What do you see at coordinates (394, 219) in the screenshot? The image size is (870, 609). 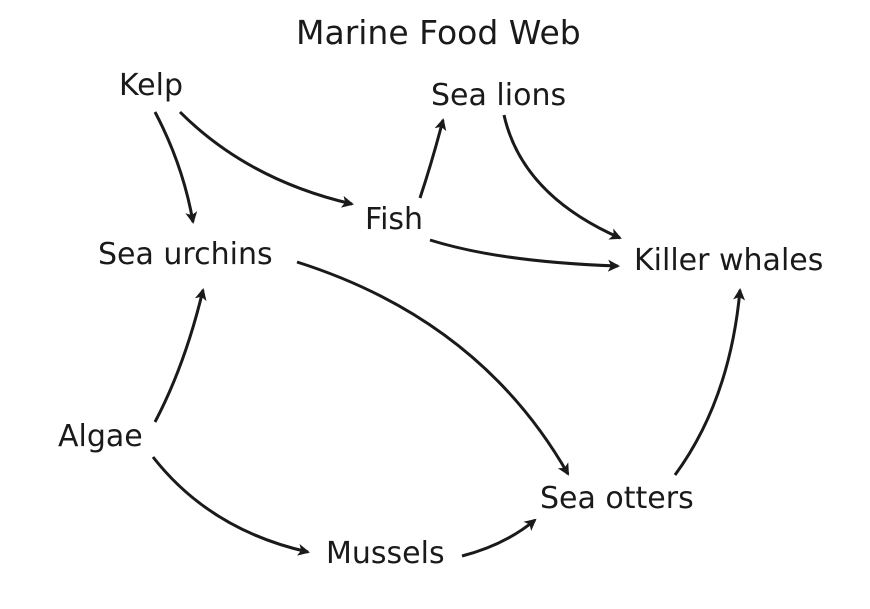 I see `node-fish: Fish` at bounding box center [394, 219].